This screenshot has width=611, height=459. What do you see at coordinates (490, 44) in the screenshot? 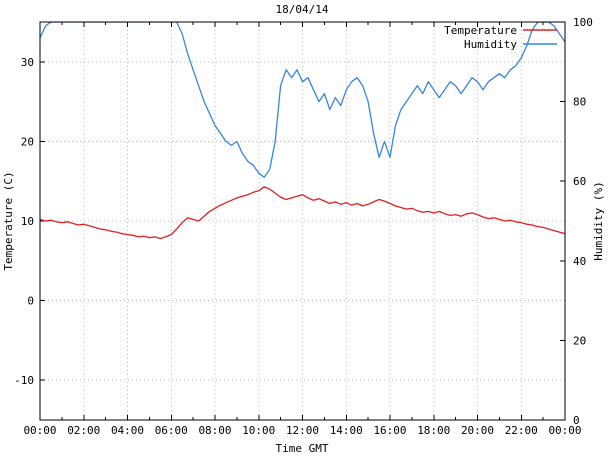
I see `legend-label-humidity: Humidity` at bounding box center [490, 44].